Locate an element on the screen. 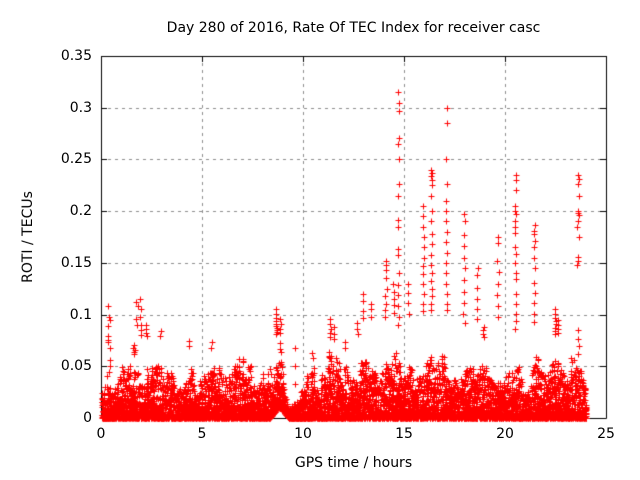 The width and height of the screenshot is (640, 480). x-tick-label: 0 is located at coordinates (101, 434).